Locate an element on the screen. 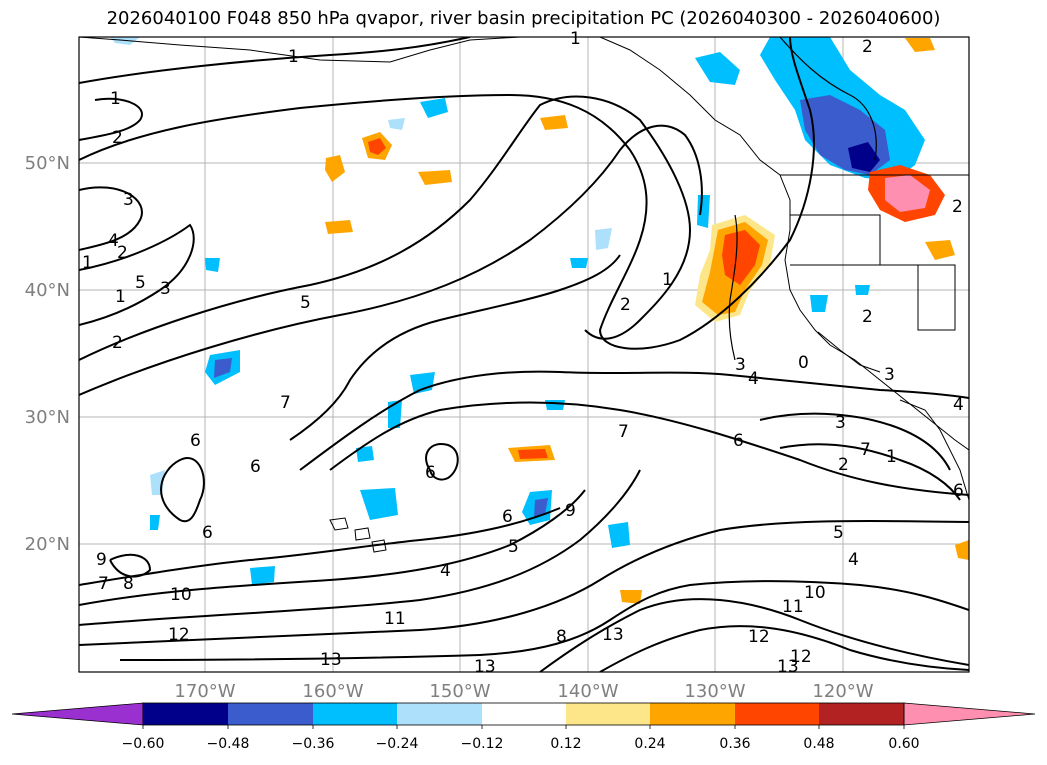 This screenshot has height=765, width=1047. lat-tick-label: 50°N is located at coordinates (47, 163).